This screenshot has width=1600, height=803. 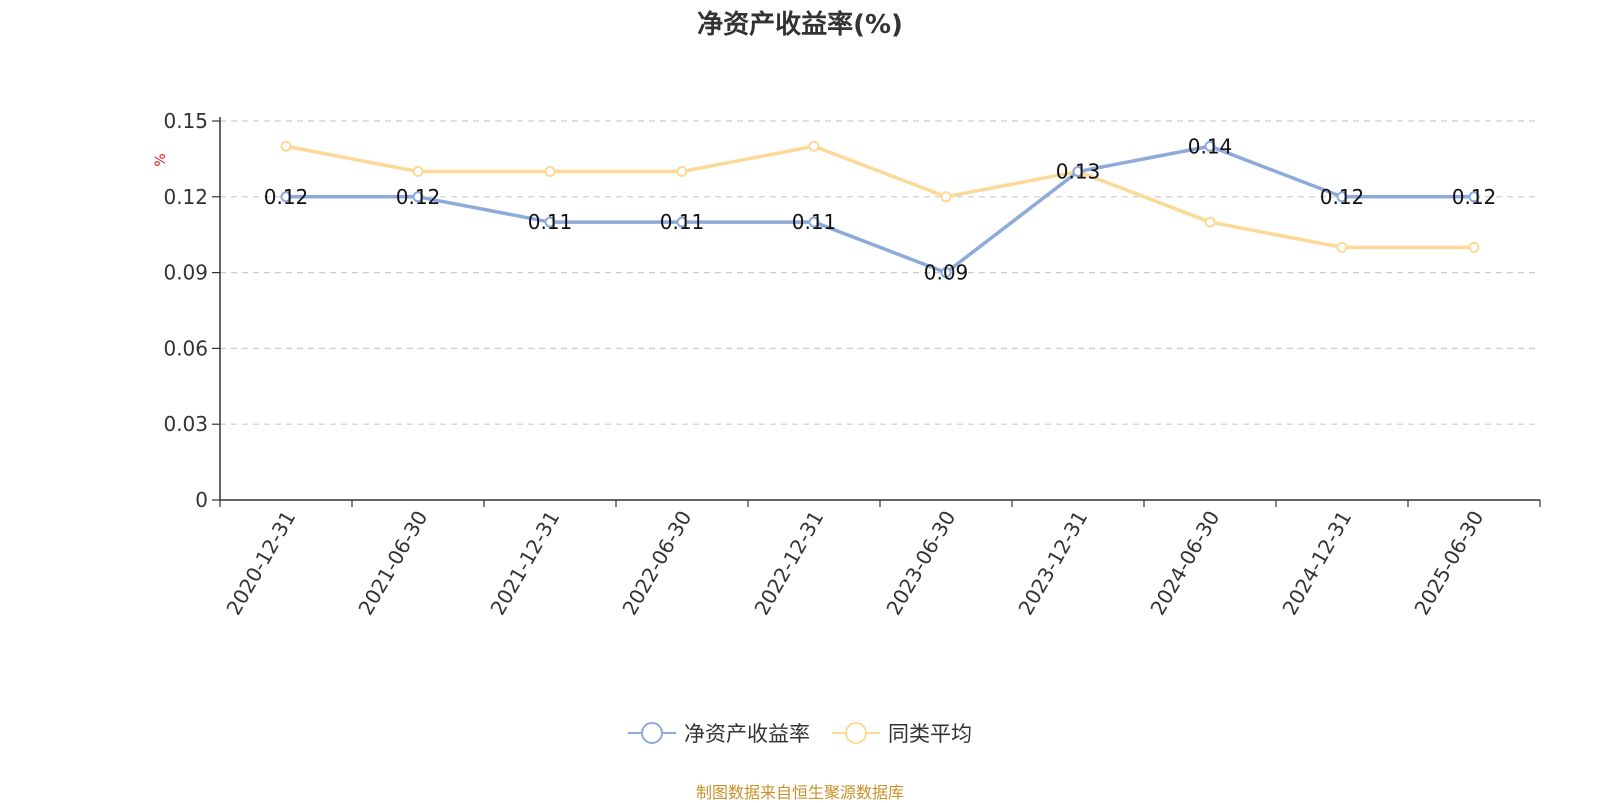 I want to click on series-lines, so click(x=880, y=209).